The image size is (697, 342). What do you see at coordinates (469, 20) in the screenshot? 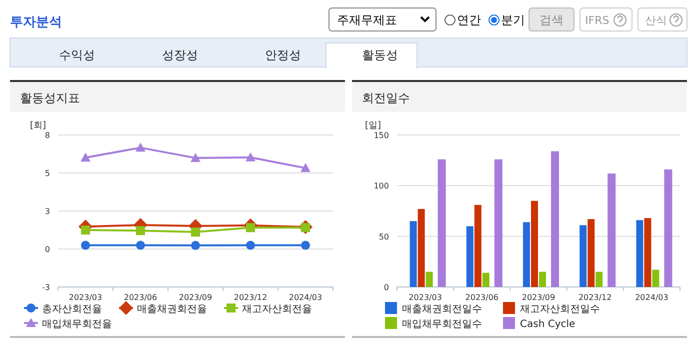
I see `text: 연간` at bounding box center [469, 20].